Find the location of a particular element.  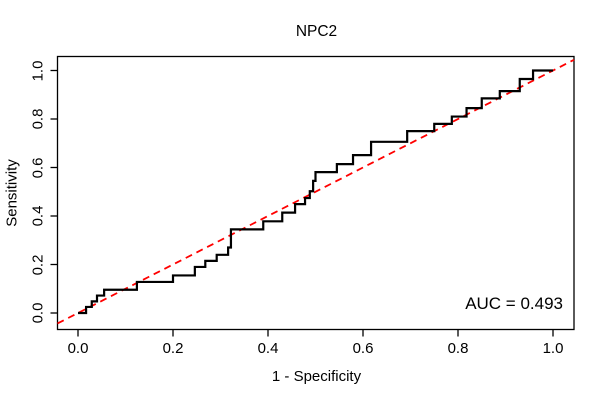

y-tick-label: 1.0 is located at coordinates (38, 70).